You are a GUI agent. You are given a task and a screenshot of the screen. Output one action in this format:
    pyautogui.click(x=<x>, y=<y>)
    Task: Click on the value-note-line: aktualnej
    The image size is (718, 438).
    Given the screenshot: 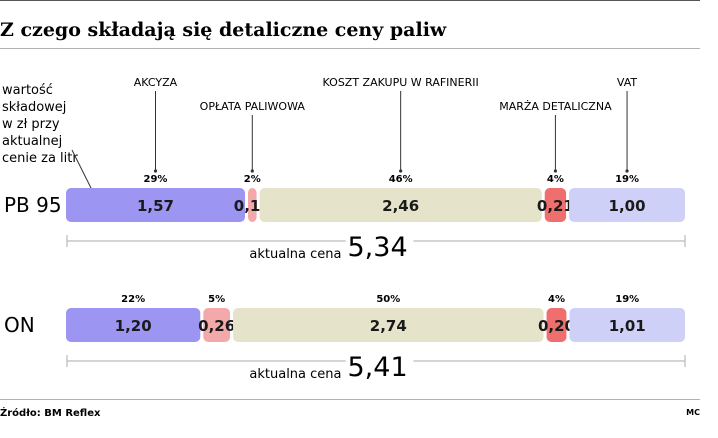 What is the action you would take?
    pyautogui.click(x=32, y=141)
    